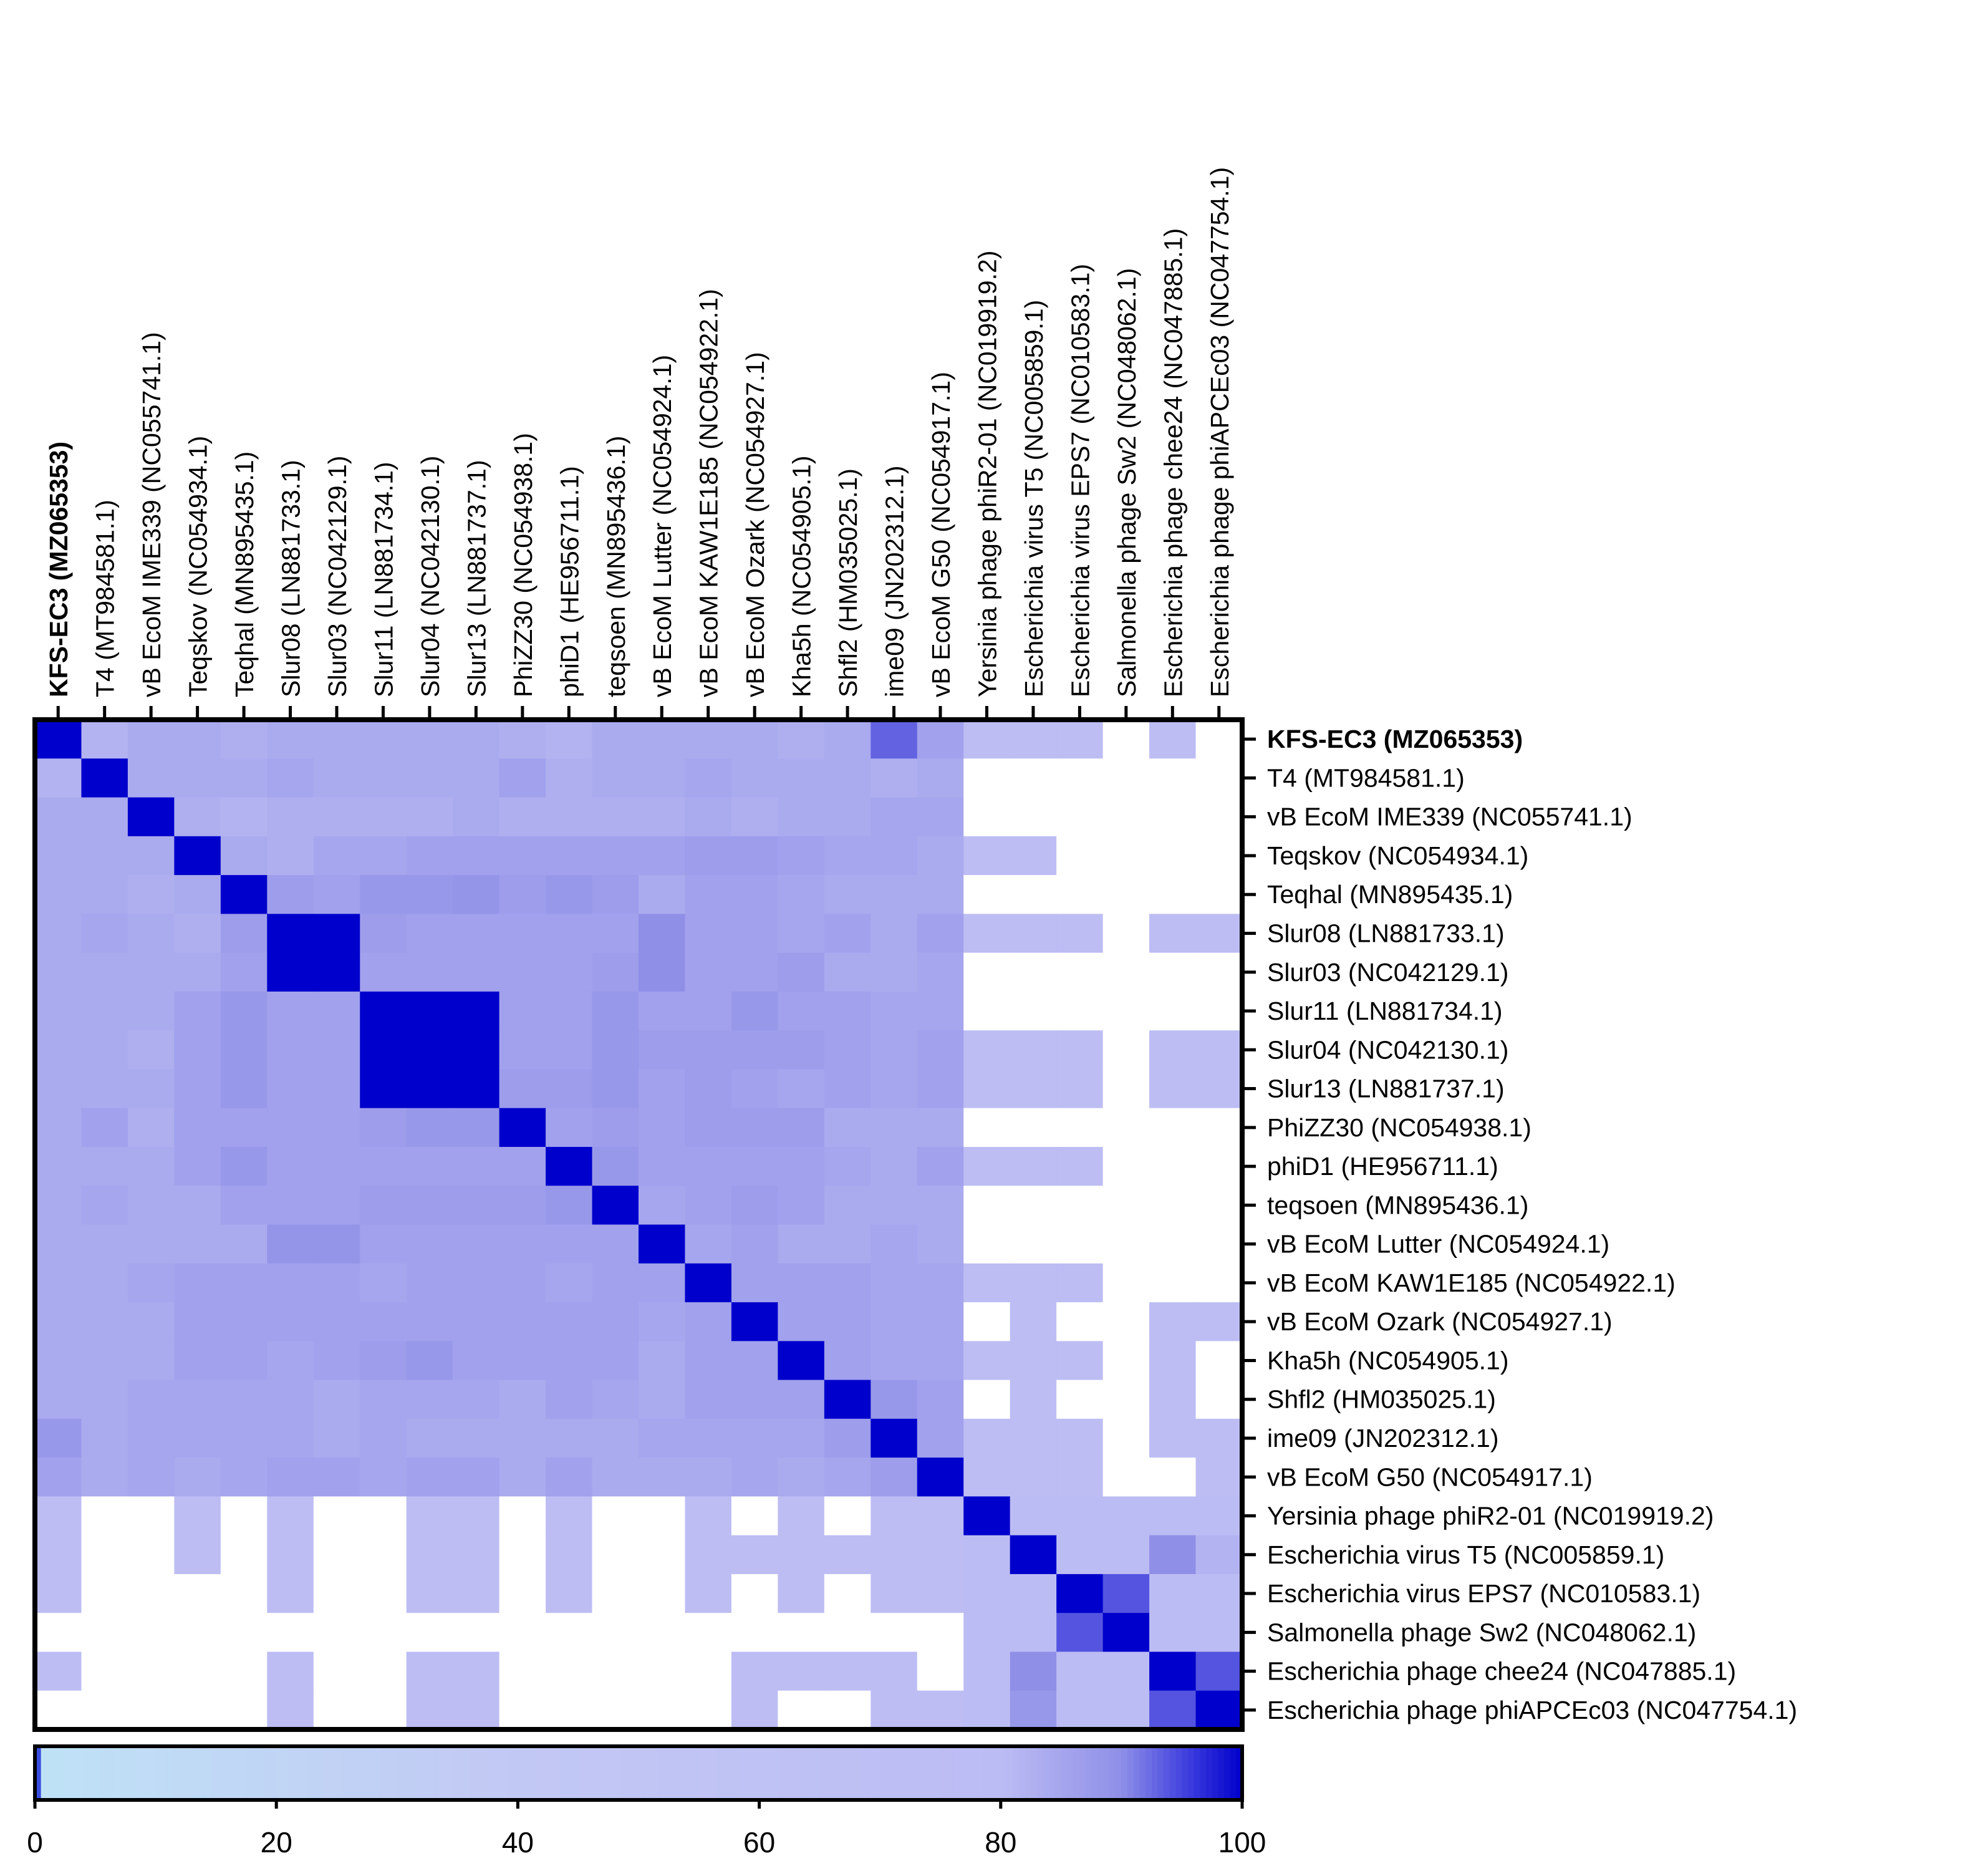 This screenshot has height=1876, width=1963. Describe the element at coordinates (291, 578) in the screenshot. I see `column-label: Slur08 (LN881733.1)` at that location.